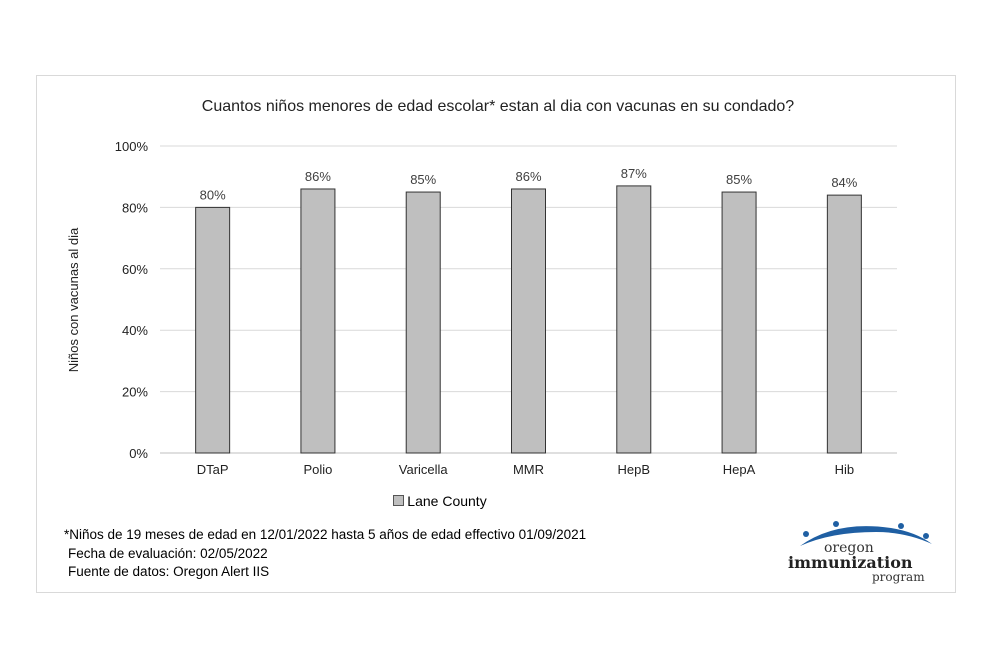  I want to click on logo-text-program: program, so click(898, 577).